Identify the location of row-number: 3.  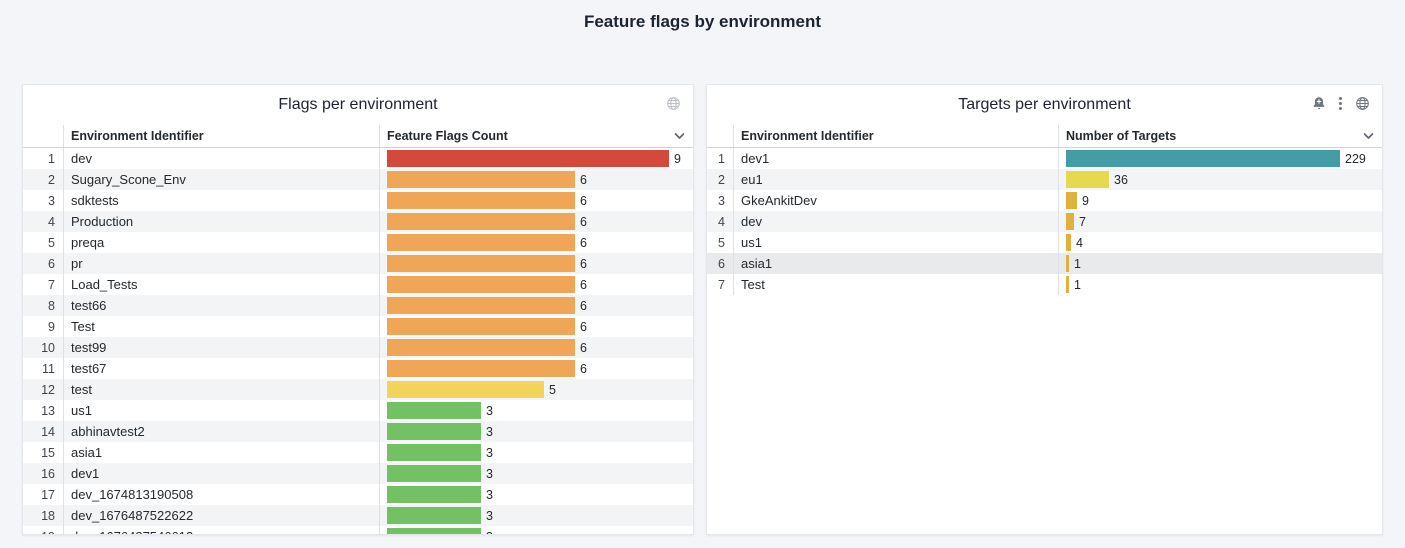
(721, 200).